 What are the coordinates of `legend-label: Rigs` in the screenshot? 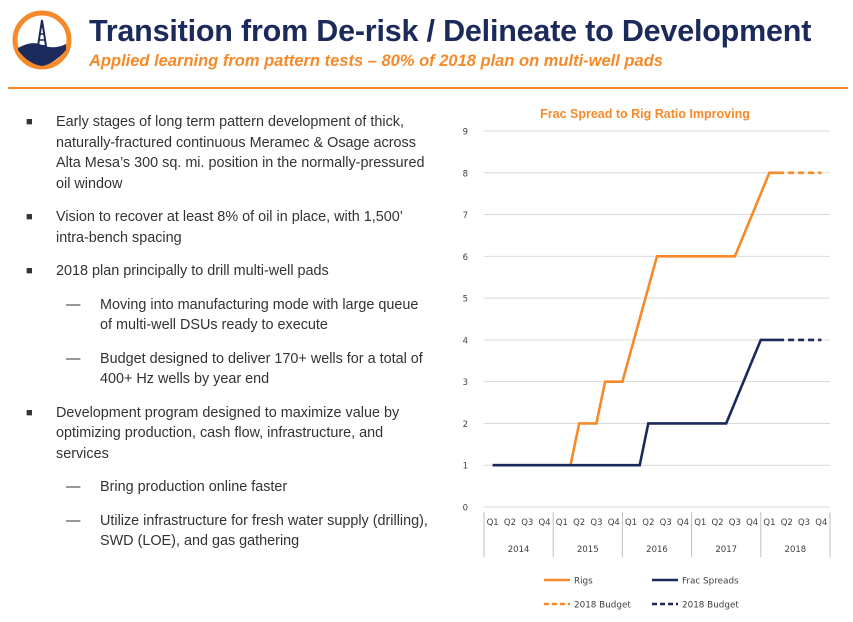 It's located at (583, 582).